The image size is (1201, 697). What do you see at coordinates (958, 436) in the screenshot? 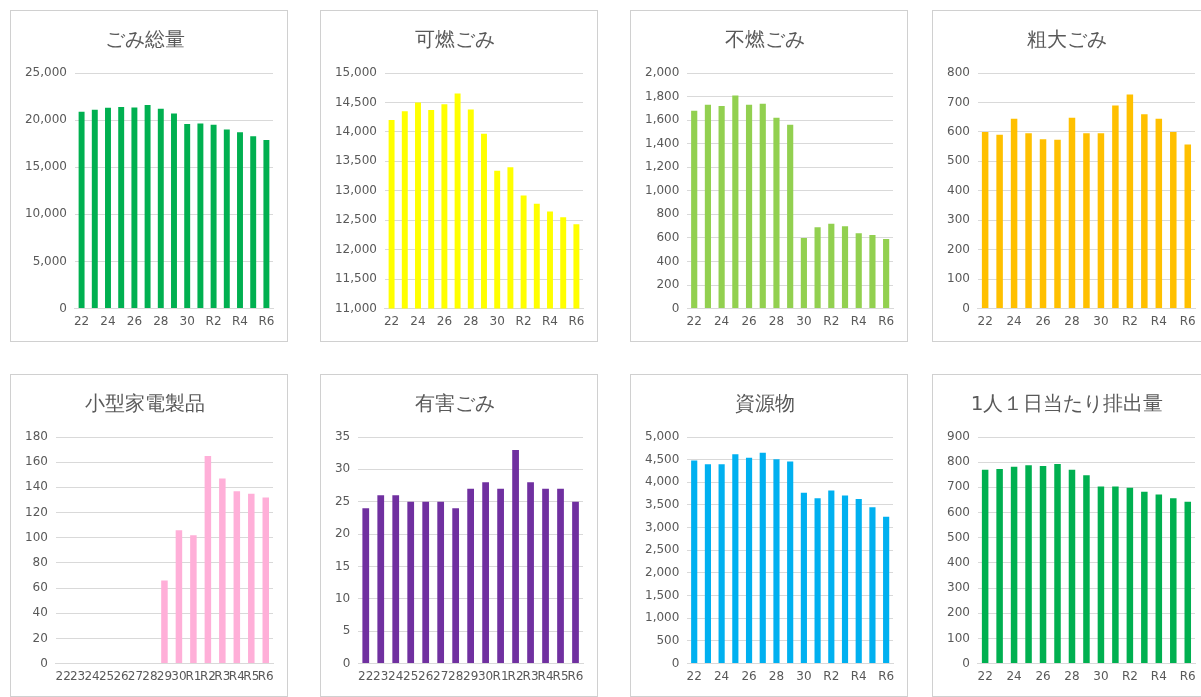
I see `y-tick-label: 900` at bounding box center [958, 436].